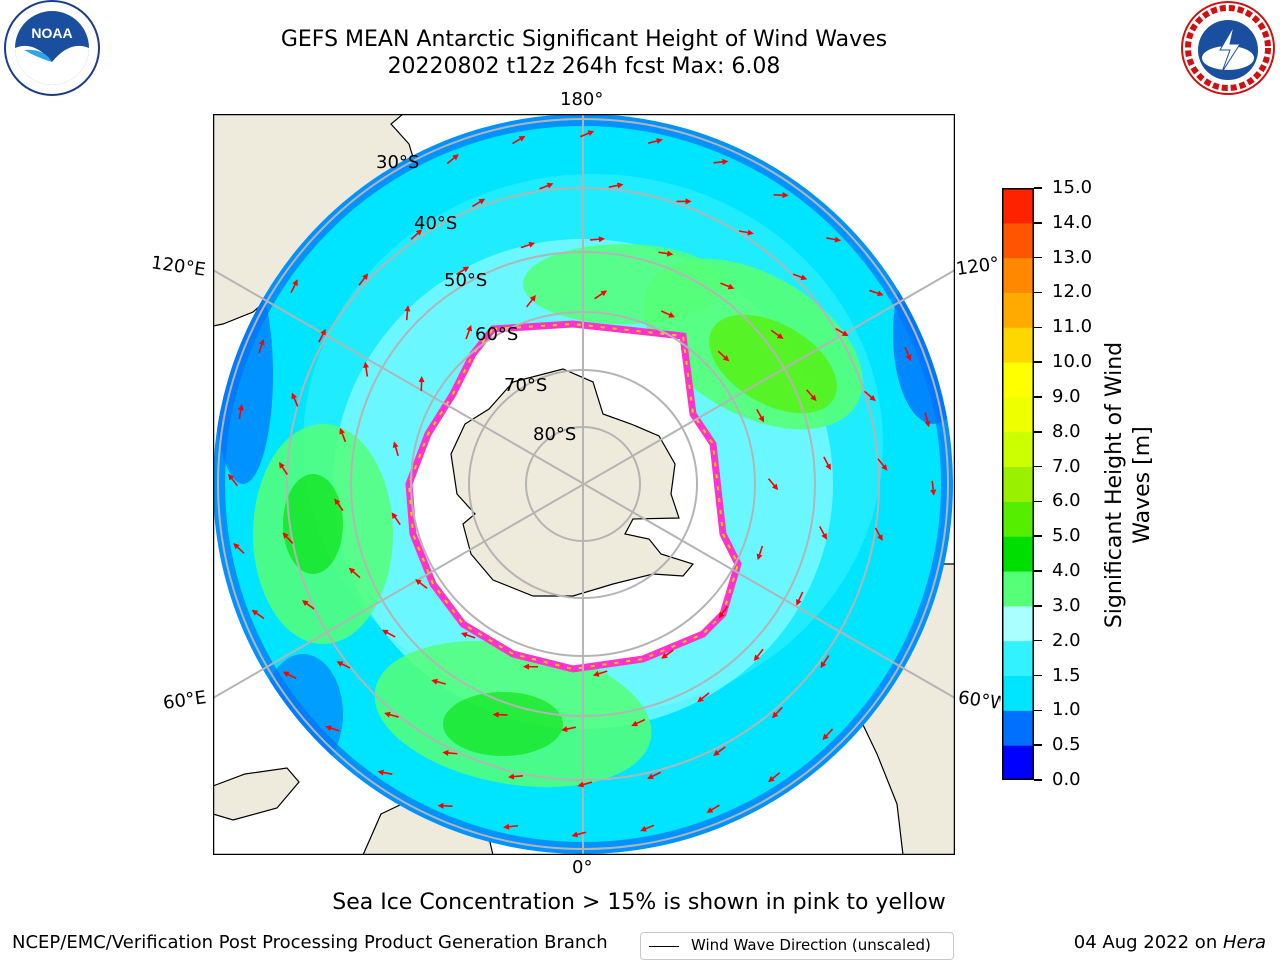 The width and height of the screenshot is (1280, 960). I want to click on colorbar-tick-label: 9.0, so click(1066, 396).